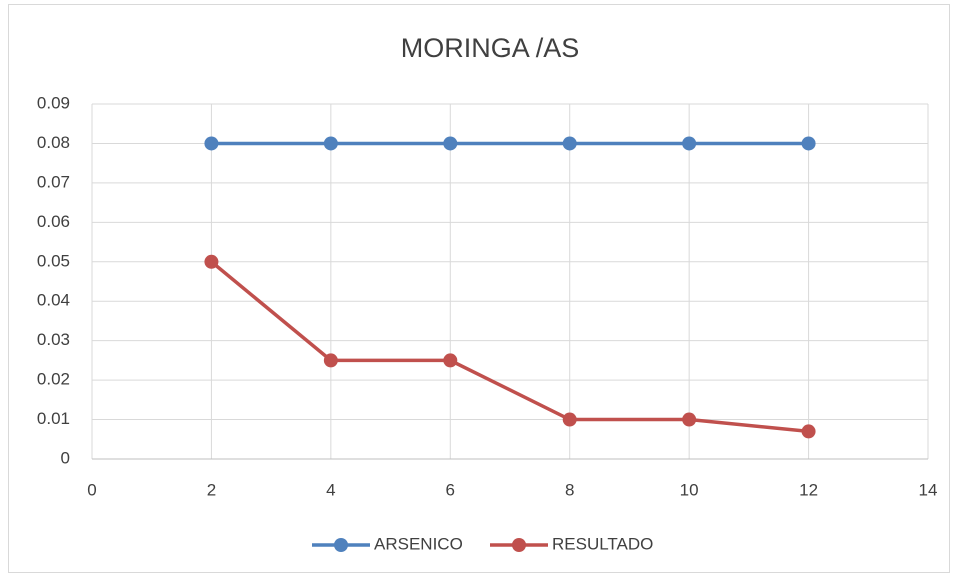 The image size is (958, 577). What do you see at coordinates (53, 102) in the screenshot?
I see `y-tick-label: 0.09` at bounding box center [53, 102].